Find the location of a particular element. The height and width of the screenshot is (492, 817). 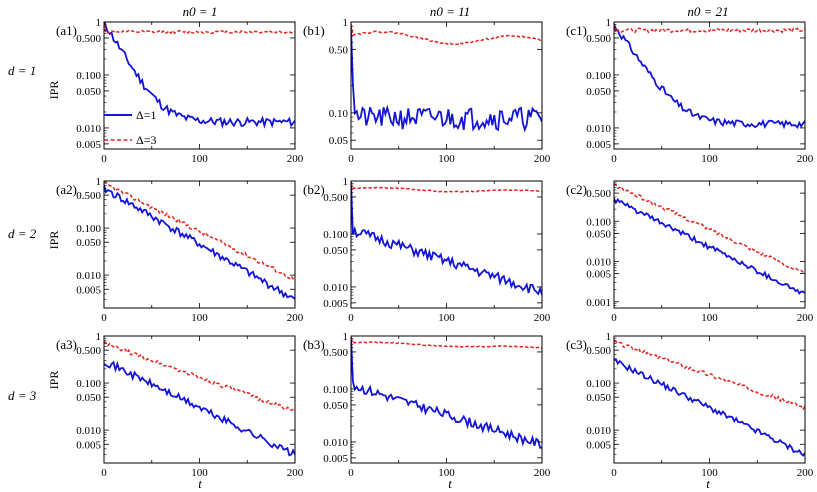

legend-label-delta1: Δ=1 is located at coordinates (146, 115).